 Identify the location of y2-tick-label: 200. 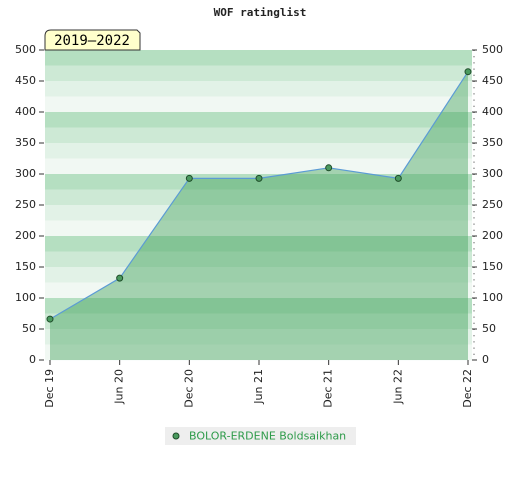
(492, 235).